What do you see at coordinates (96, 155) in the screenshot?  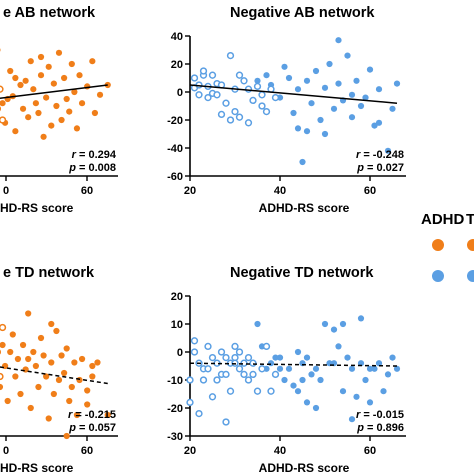 I see `stat-r-value: = 0.294` at bounding box center [96, 155].